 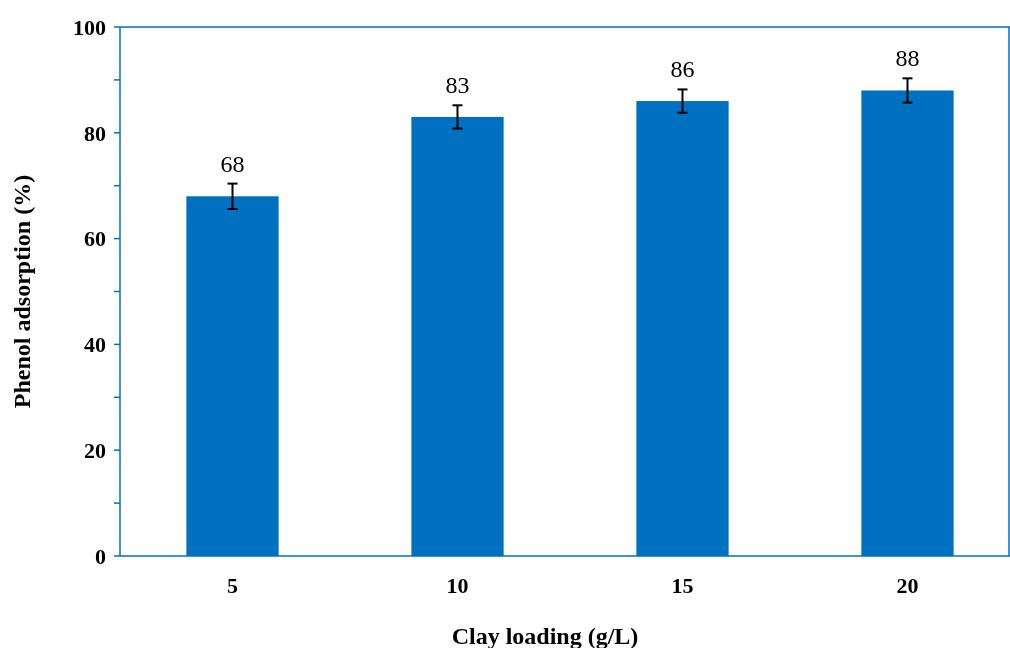 What do you see at coordinates (907, 58) in the screenshot?
I see `data-label: 88` at bounding box center [907, 58].